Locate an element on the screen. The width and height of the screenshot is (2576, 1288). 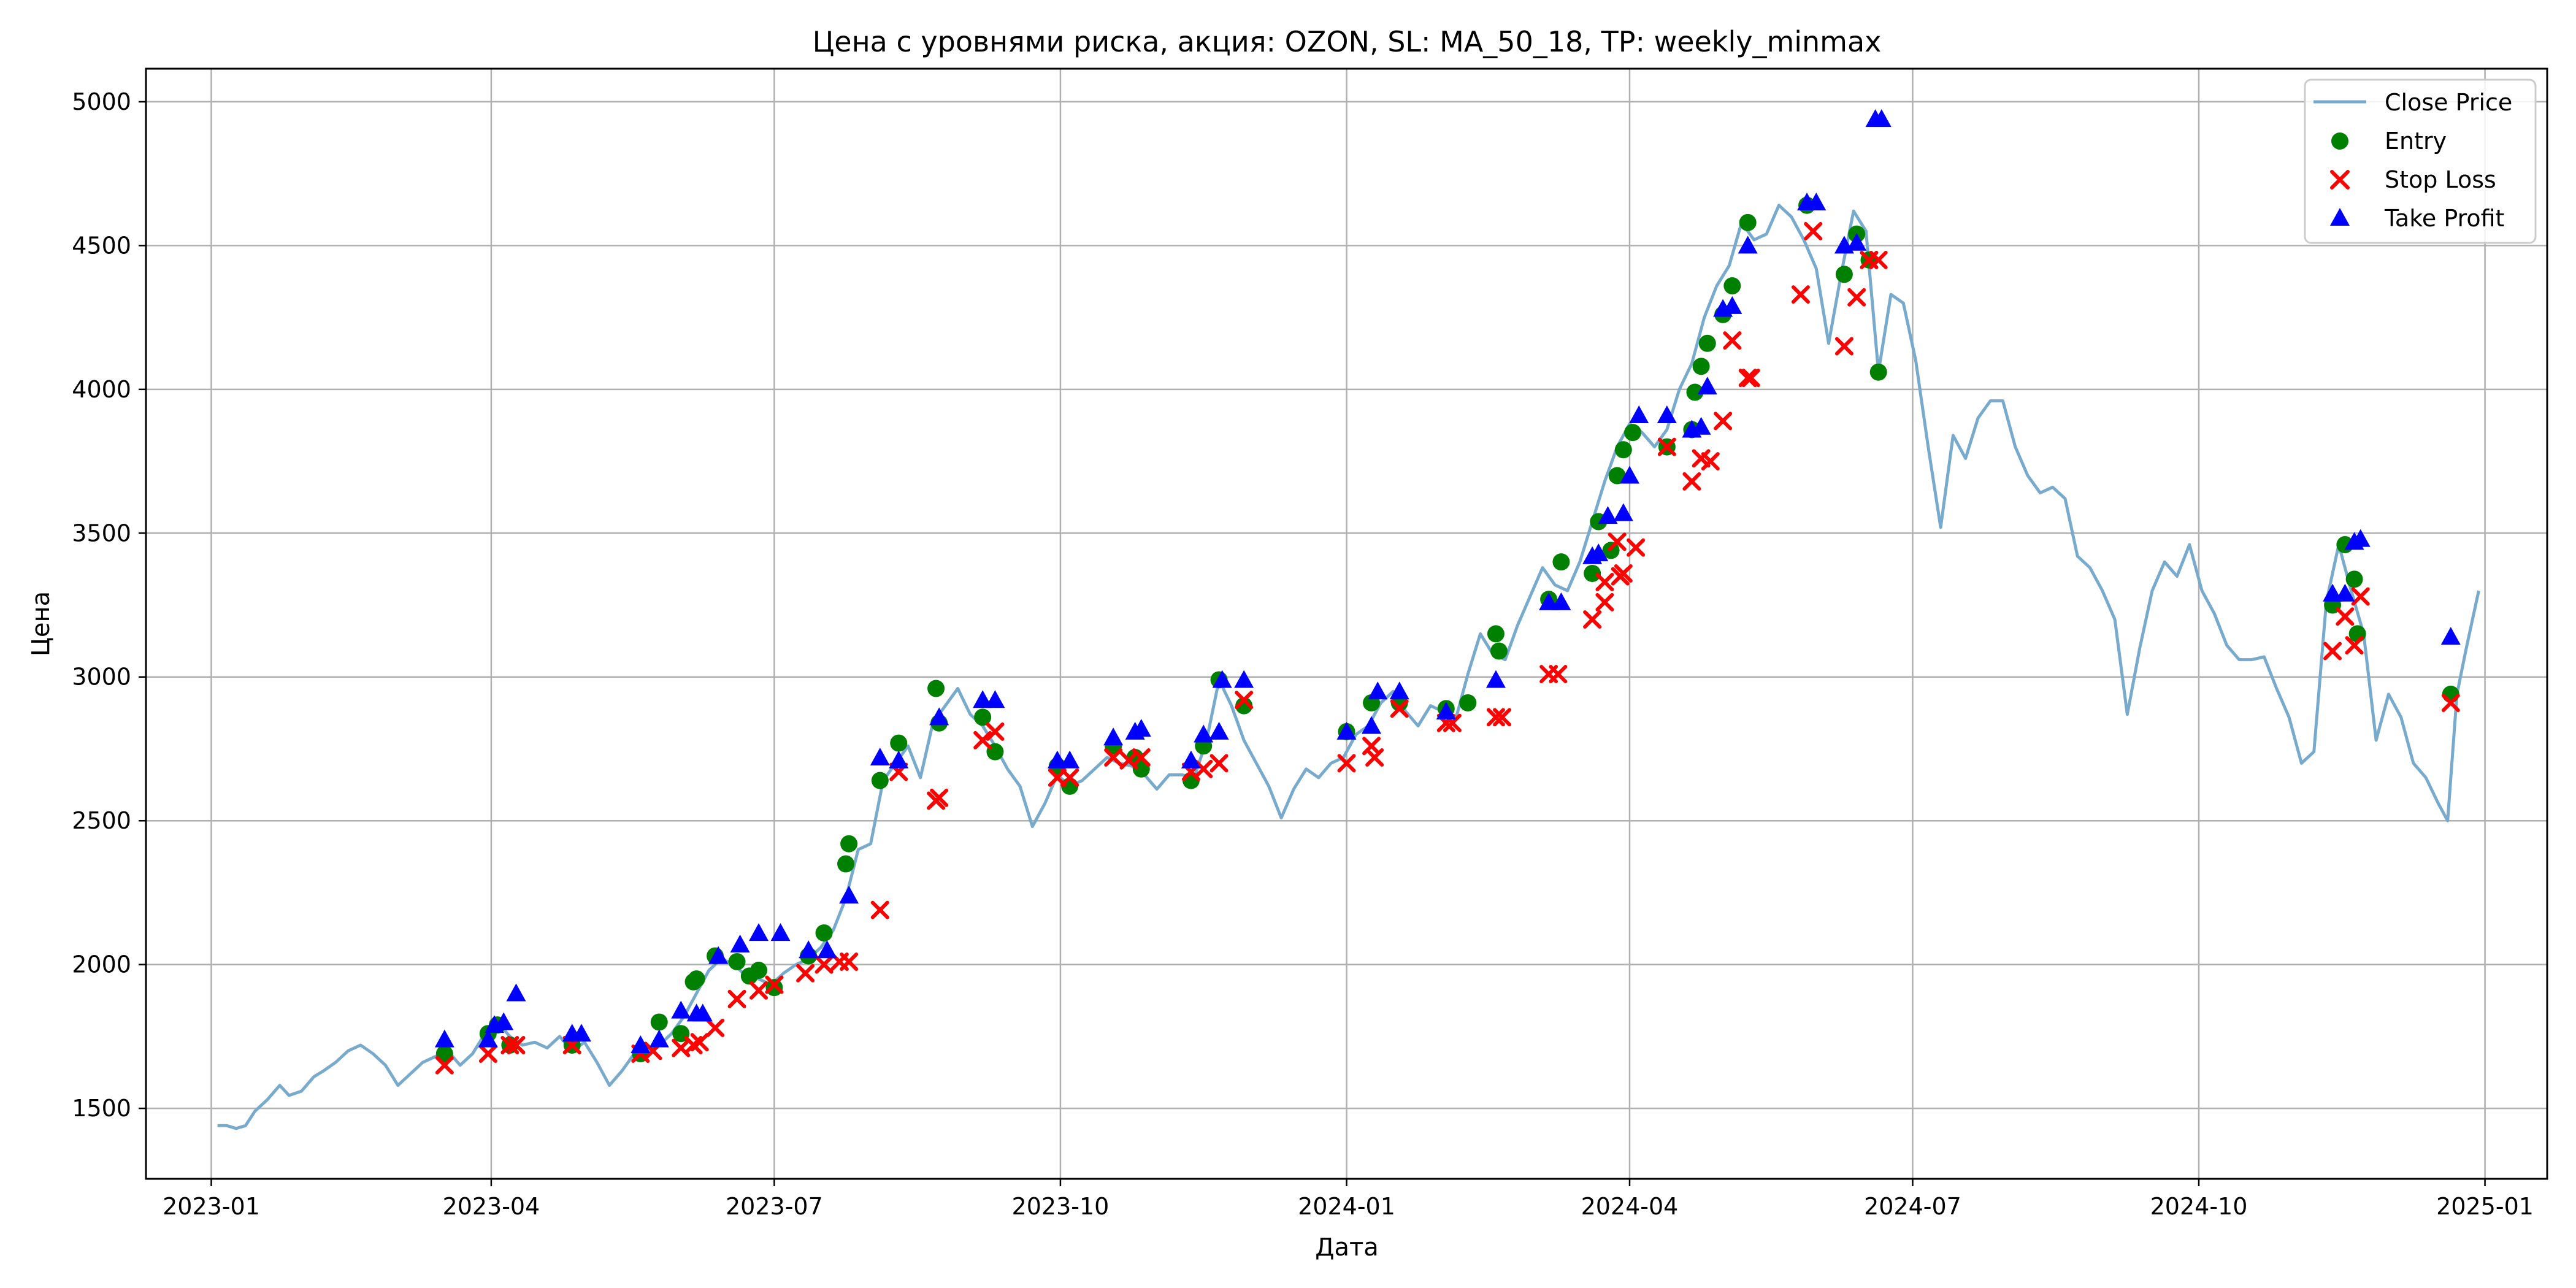
y-tick-label: 3500 is located at coordinates (101, 532).